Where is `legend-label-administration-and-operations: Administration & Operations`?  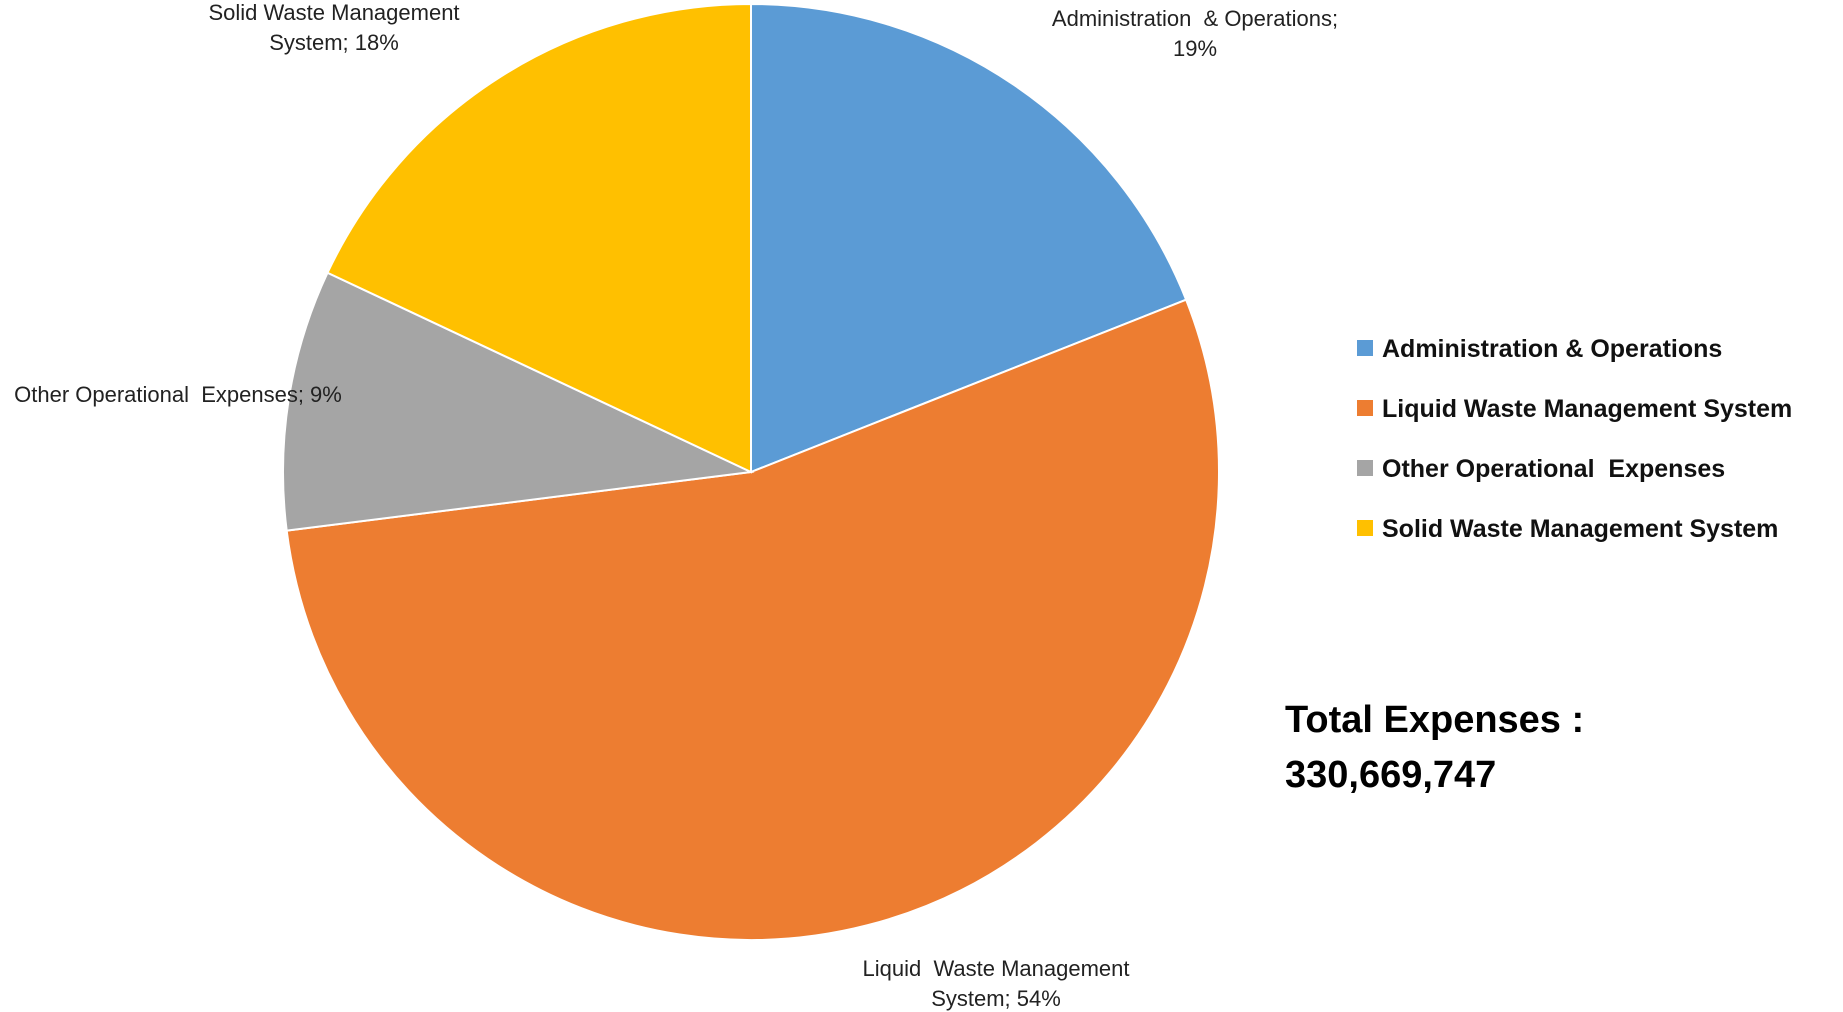 legend-label-administration-and-operations: Administration & Operations is located at coordinates (1552, 349).